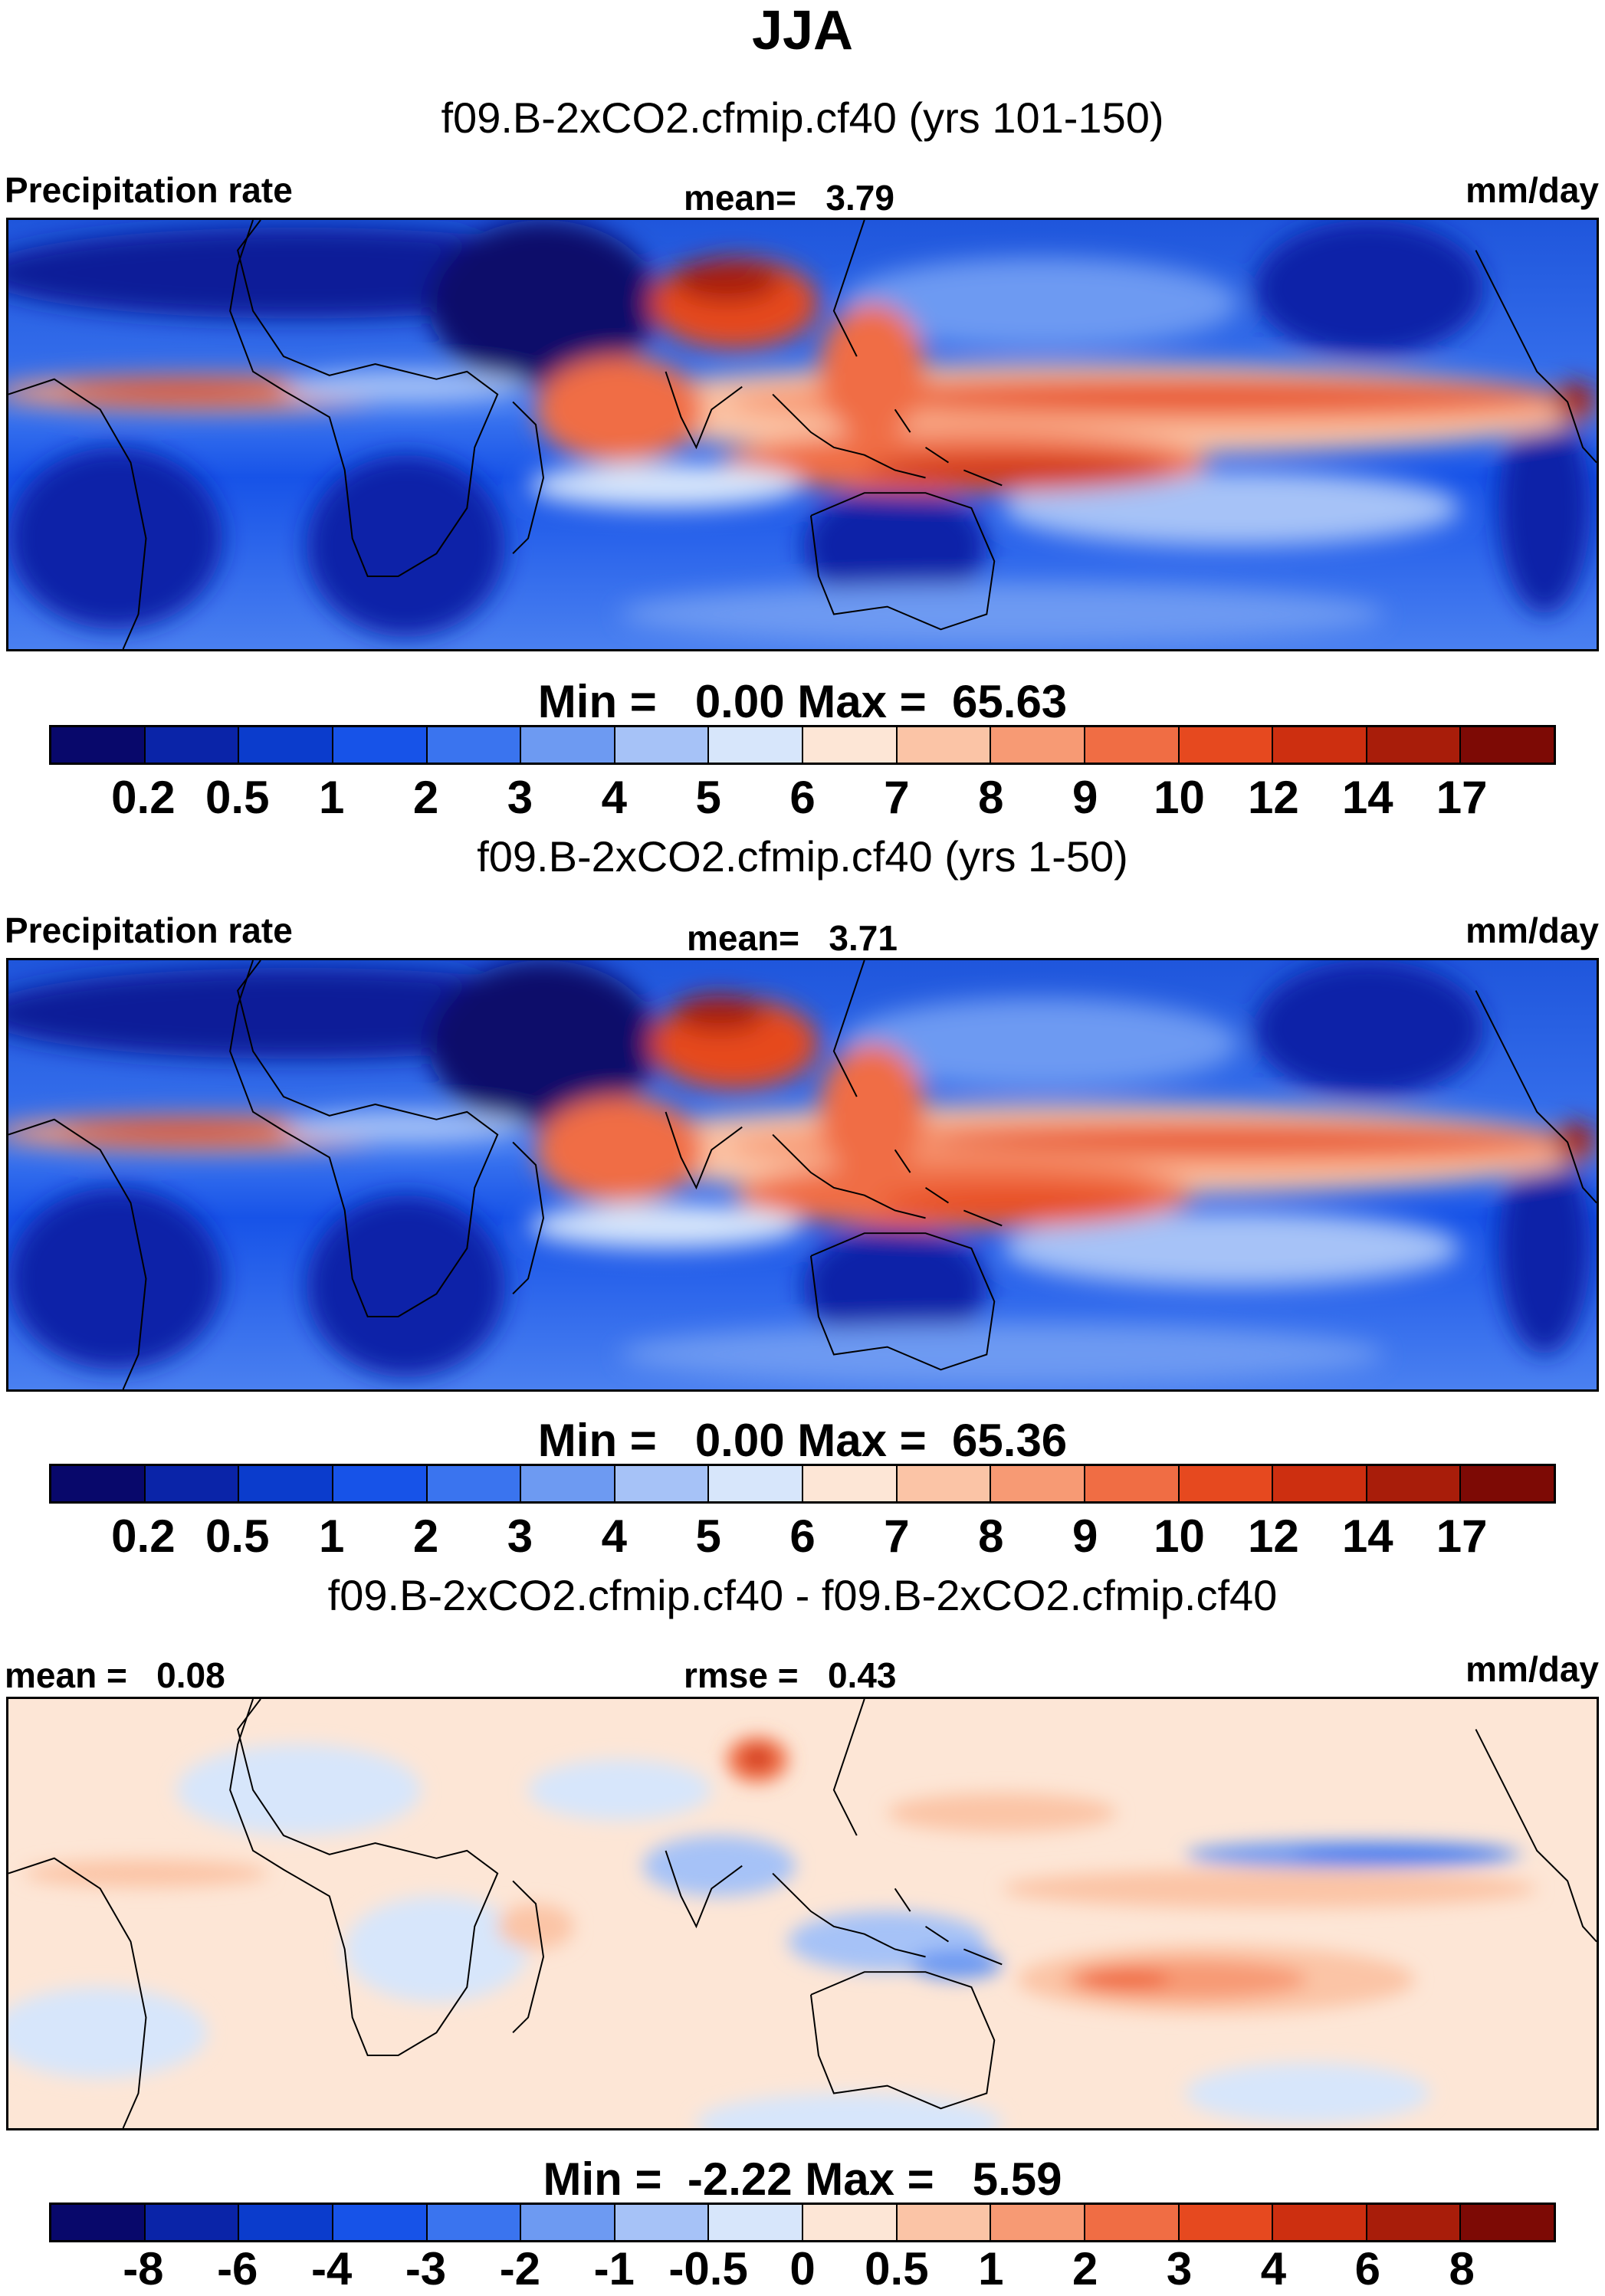  What do you see at coordinates (426, 2268) in the screenshot?
I see `colorbar-tick: -3` at bounding box center [426, 2268].